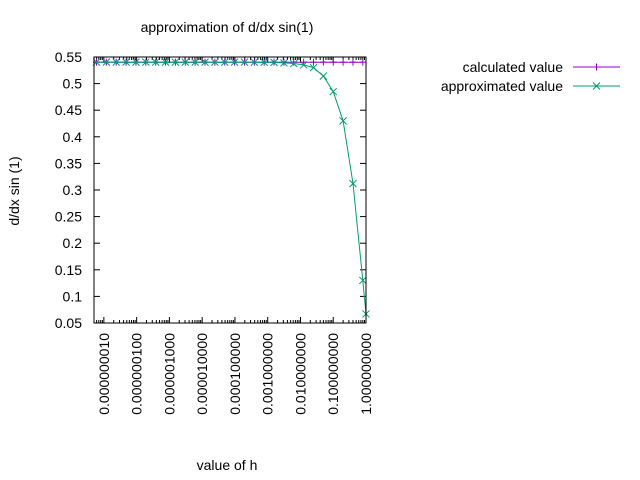 Image resolution: width=640 pixels, height=480 pixels. I want to click on y-tick-label: 0.3, so click(73, 190).